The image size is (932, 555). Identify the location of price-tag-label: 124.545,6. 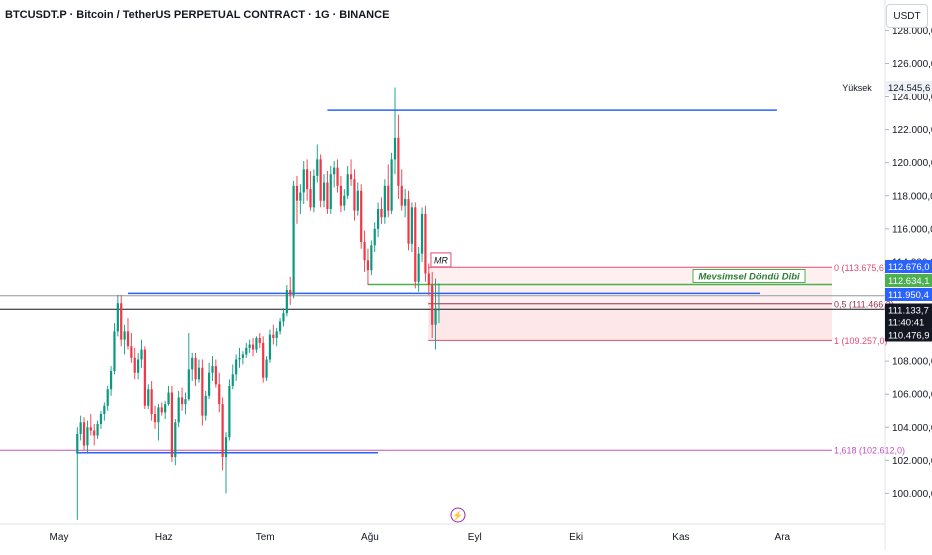
(909, 88).